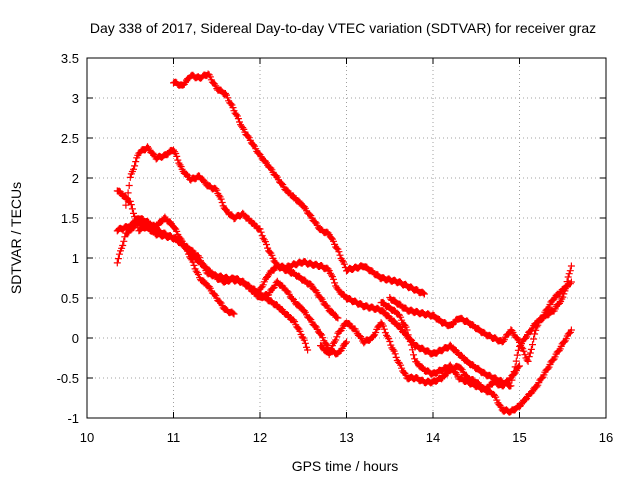  Describe the element at coordinates (346, 437) in the screenshot. I see `x-tick-label: 13` at that location.